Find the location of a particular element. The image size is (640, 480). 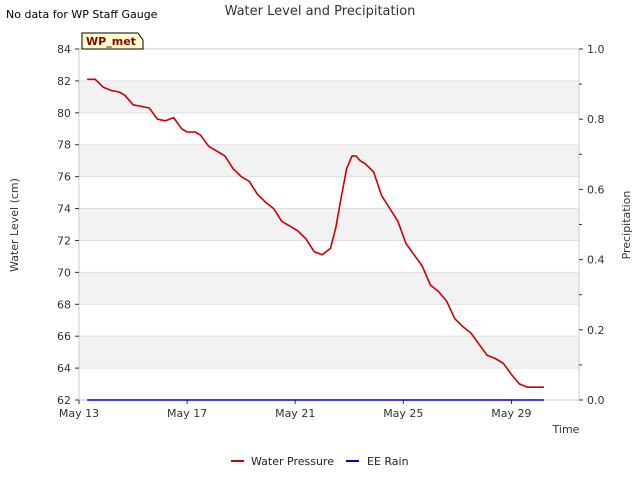

y-tick-label: 82 is located at coordinates (64, 81).